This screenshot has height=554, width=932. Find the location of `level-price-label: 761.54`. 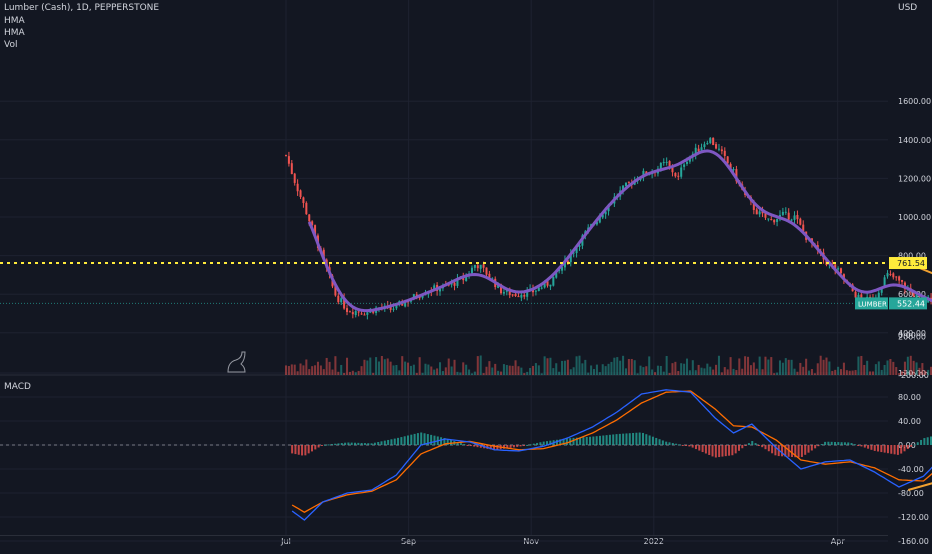

level-price-label: 761.54 is located at coordinates (911, 263).